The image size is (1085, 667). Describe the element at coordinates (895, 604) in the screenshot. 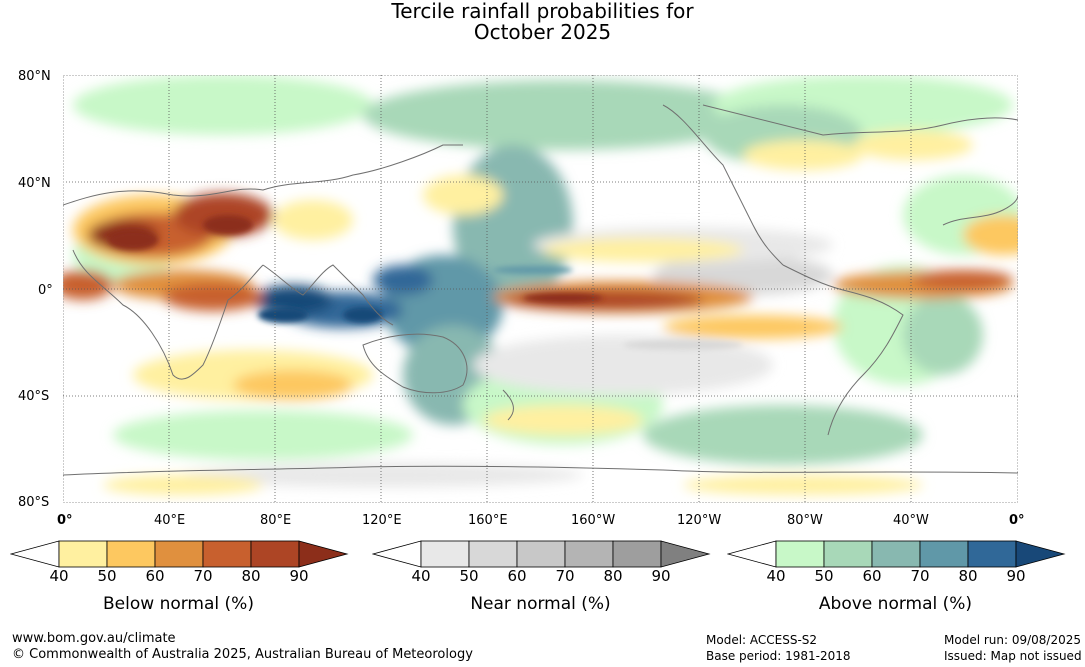

I see `above-normal-label: Above normal (%)` at that location.